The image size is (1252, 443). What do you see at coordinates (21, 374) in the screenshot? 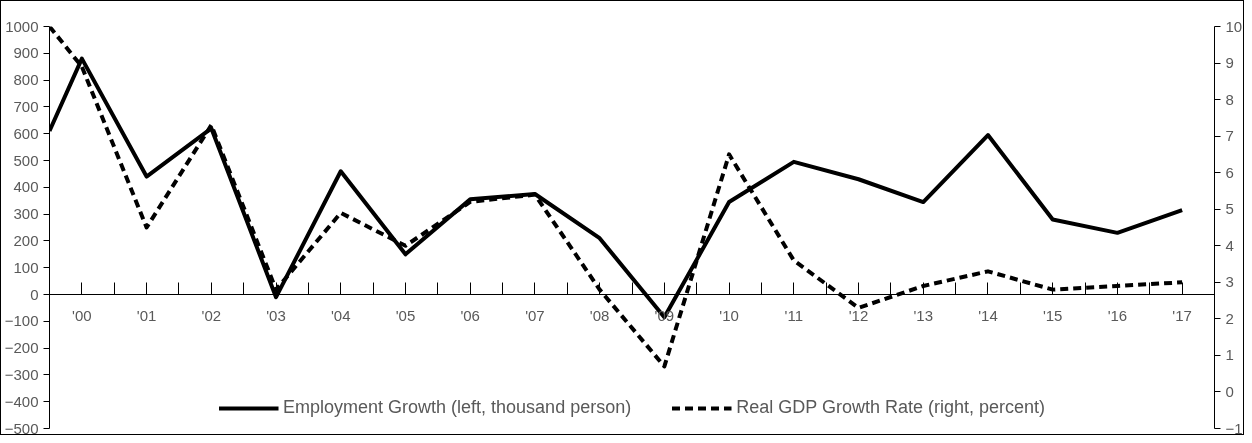
I see `y-tick-label: −300` at bounding box center [21, 374].